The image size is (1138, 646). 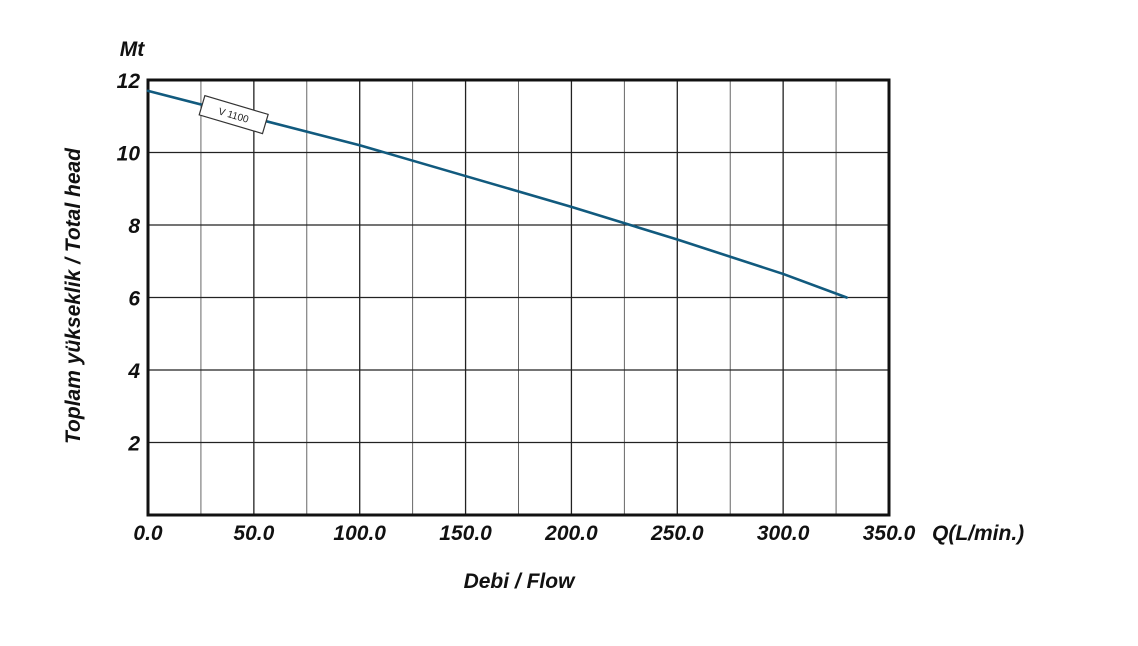 What do you see at coordinates (783, 533) in the screenshot?
I see `x-tick-label: 300.0` at bounding box center [783, 533].